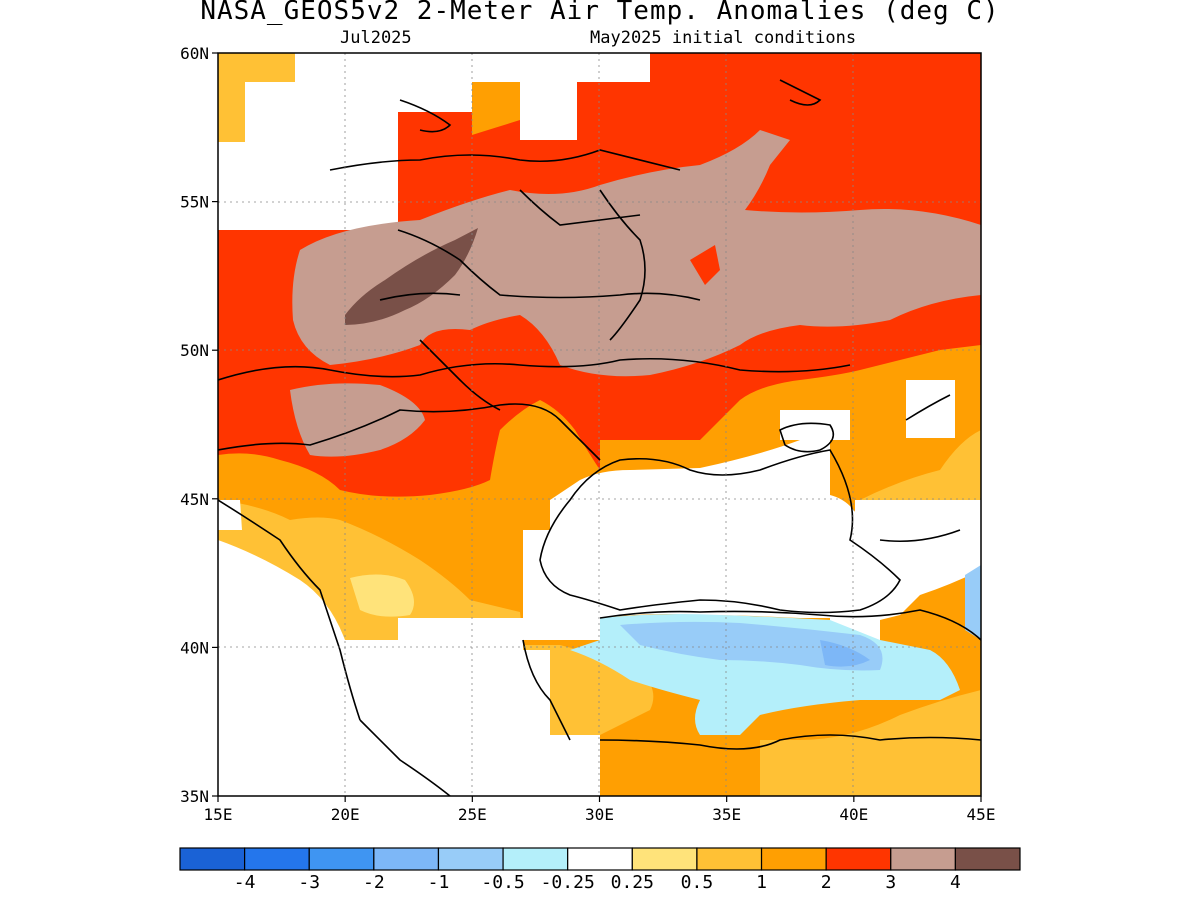  Describe the element at coordinates (726, 814) in the screenshot. I see `lon-tick-label: 35E` at that location.